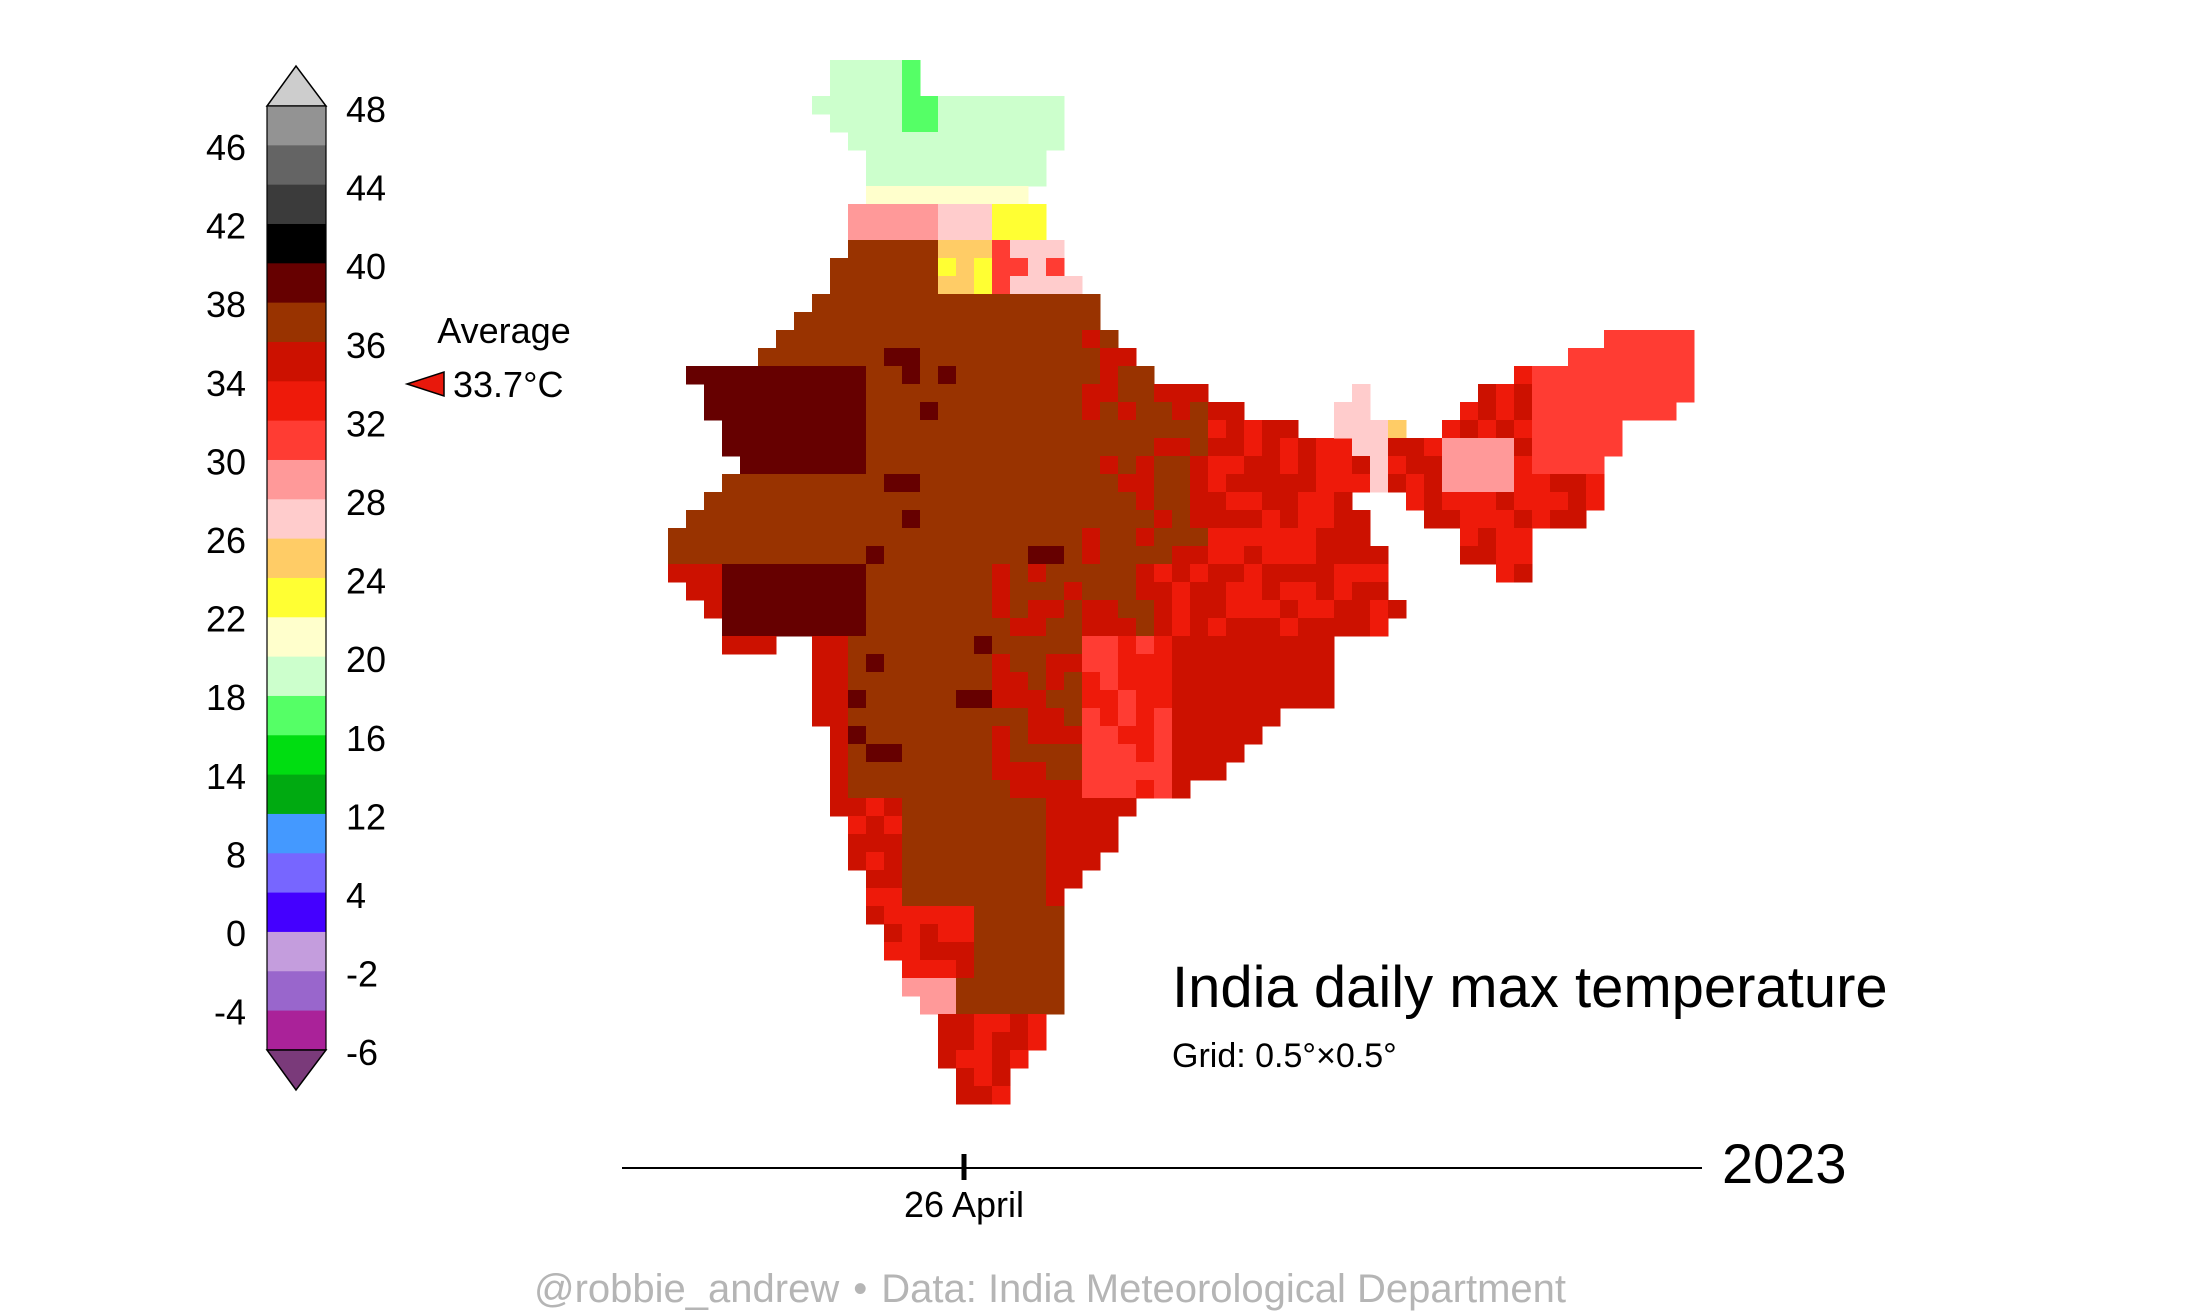 The height and width of the screenshot is (1313, 2188). Describe the element at coordinates (1530, 987) in the screenshot. I see `map-title: India daily max temperature` at that location.